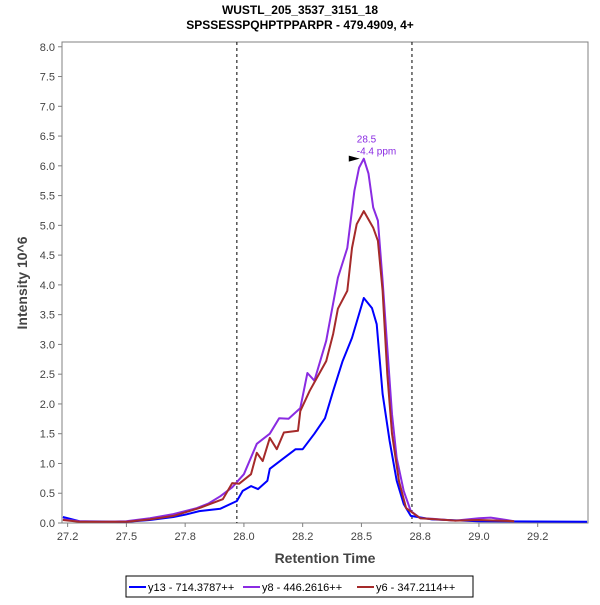 The height and width of the screenshot is (605, 600). Describe the element at coordinates (47, 226) in the screenshot. I see `y-tick-label: 5.0` at that location.